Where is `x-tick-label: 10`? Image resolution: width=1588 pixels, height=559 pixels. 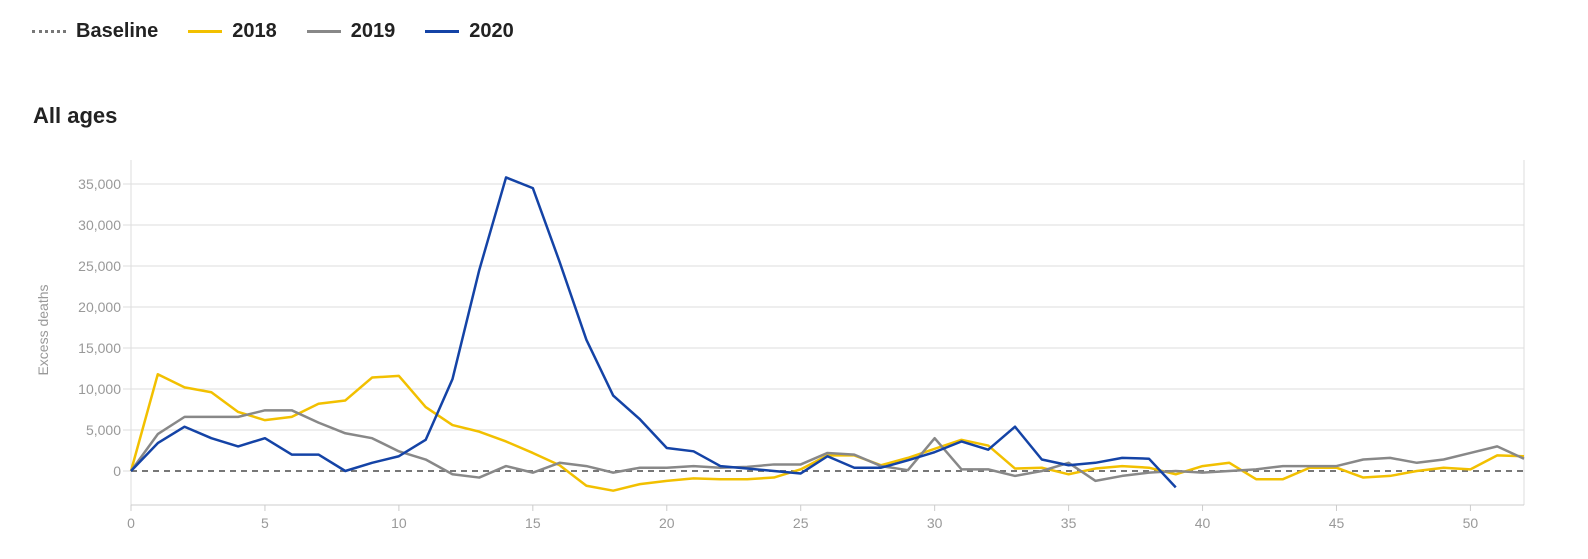 x-tick-label: 10 is located at coordinates (399, 523).